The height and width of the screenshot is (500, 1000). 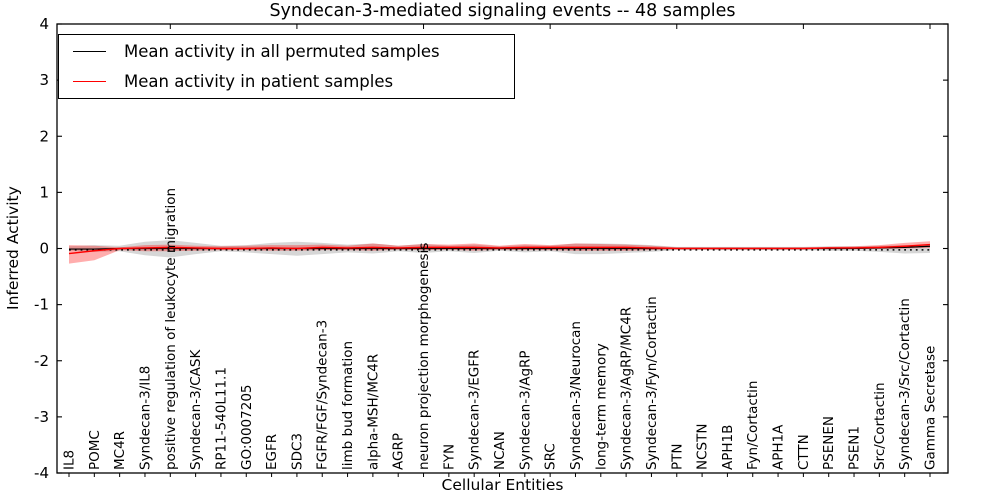 I want to click on x-tick-label: RP11-540L11.1, so click(x=221, y=418).